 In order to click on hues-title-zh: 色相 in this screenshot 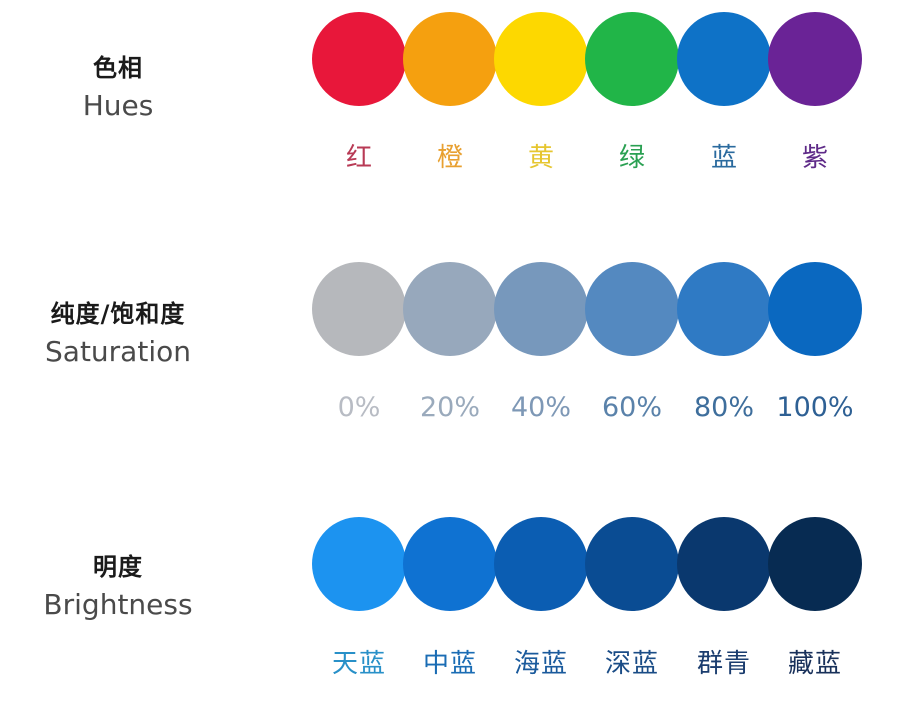, I will do `click(118, 68)`.